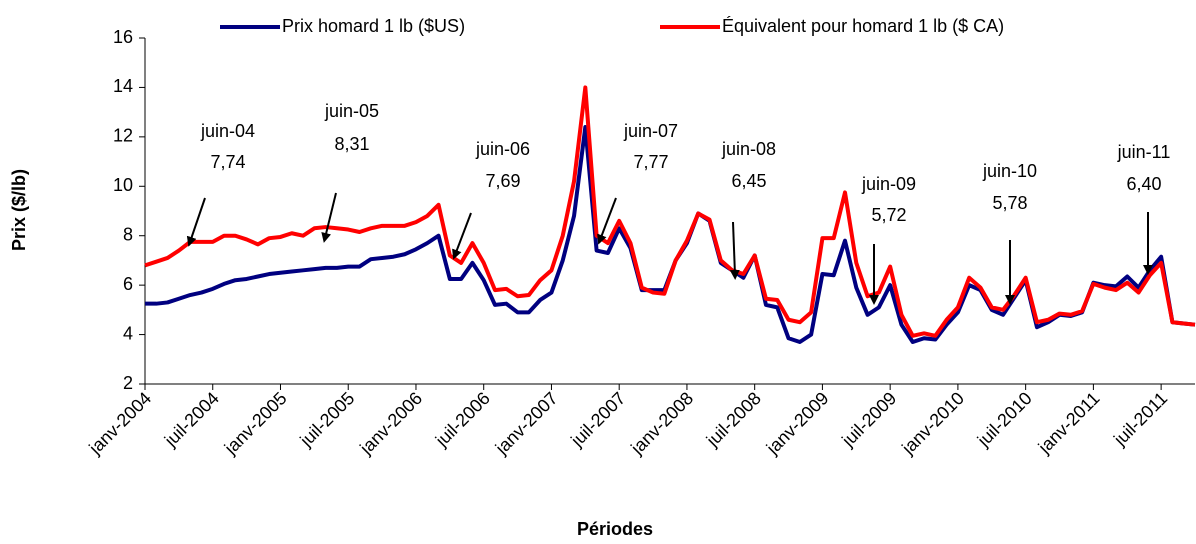  Describe the element at coordinates (128, 234) in the screenshot. I see `y-tick-label: 8` at that location.